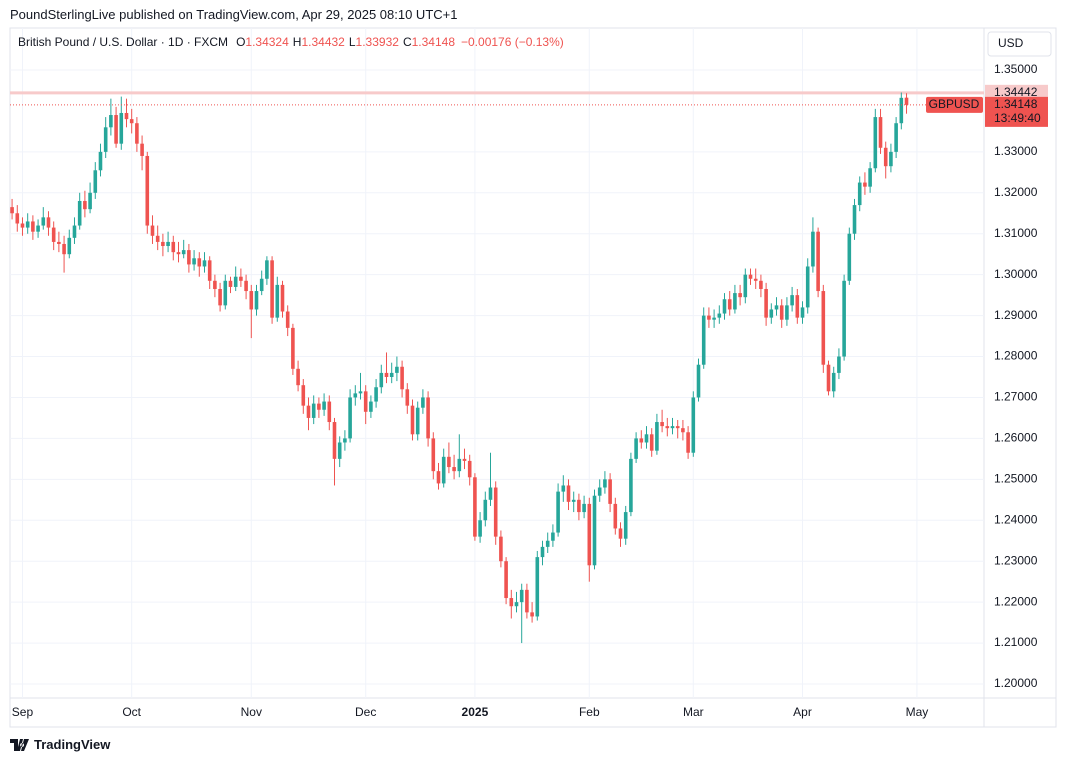  Describe the element at coordinates (378, 42) in the screenshot. I see `legend-value: 1.33932` at that location.